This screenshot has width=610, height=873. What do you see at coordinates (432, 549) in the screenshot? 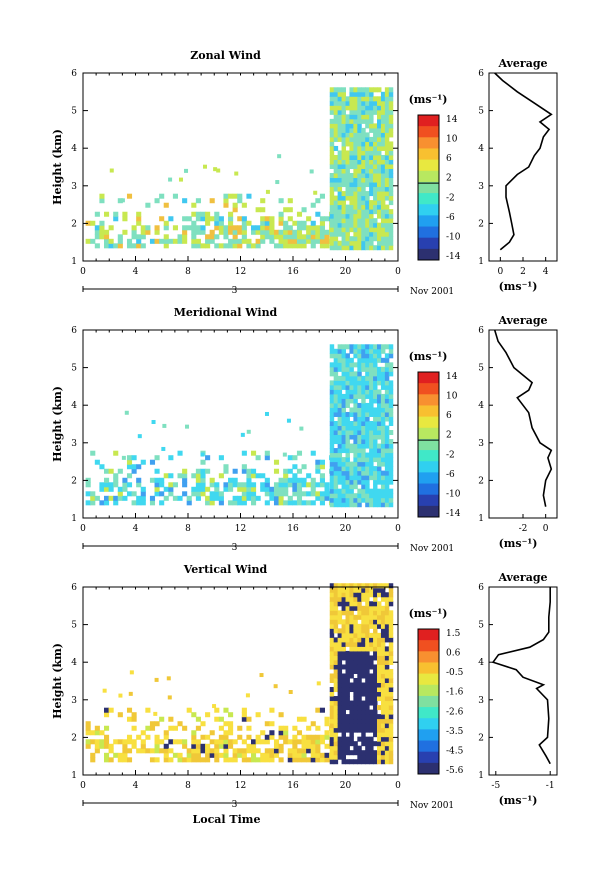
I see `date-label: Nov 2001` at bounding box center [432, 549].